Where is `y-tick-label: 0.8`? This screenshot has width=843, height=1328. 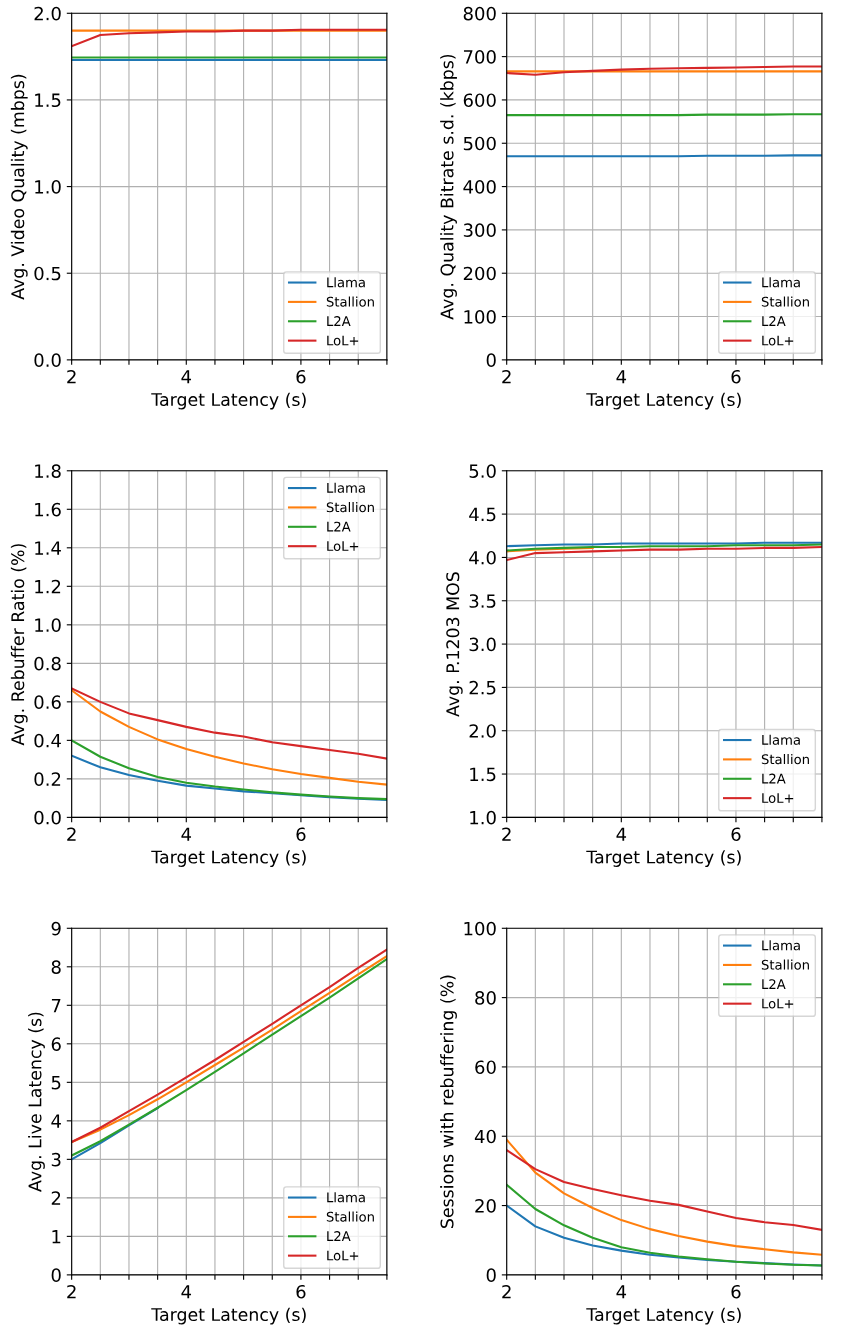 y-tick-label: 0.8 is located at coordinates (47, 663).